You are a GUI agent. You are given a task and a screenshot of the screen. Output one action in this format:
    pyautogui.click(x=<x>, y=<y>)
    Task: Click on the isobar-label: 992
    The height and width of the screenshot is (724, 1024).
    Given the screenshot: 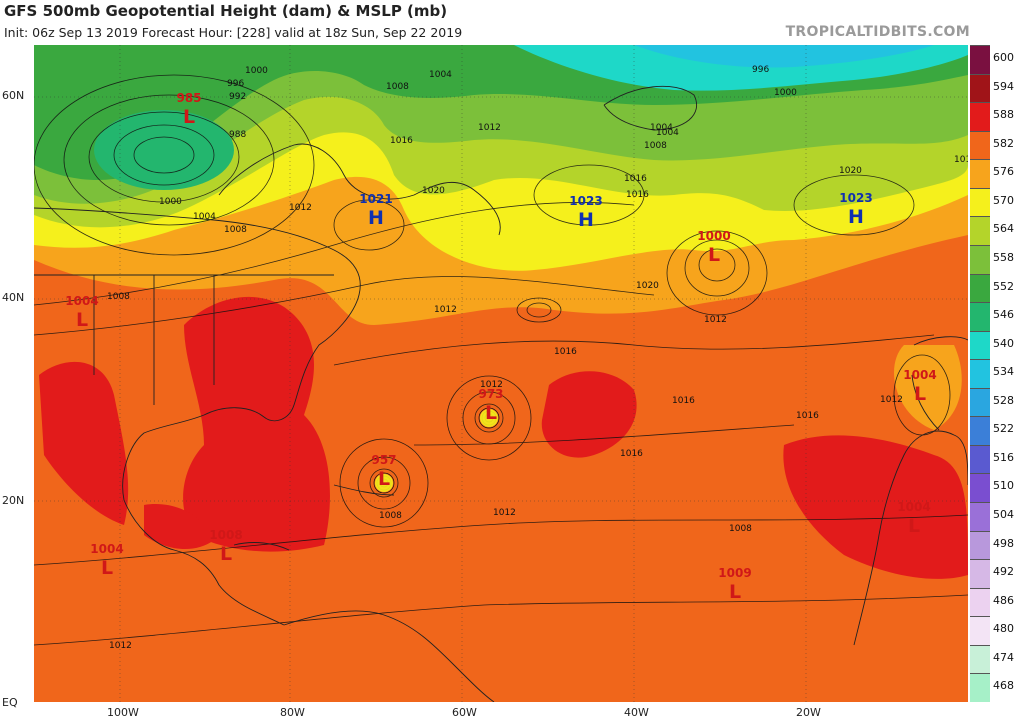 What is the action you would take?
    pyautogui.click(x=237, y=97)
    